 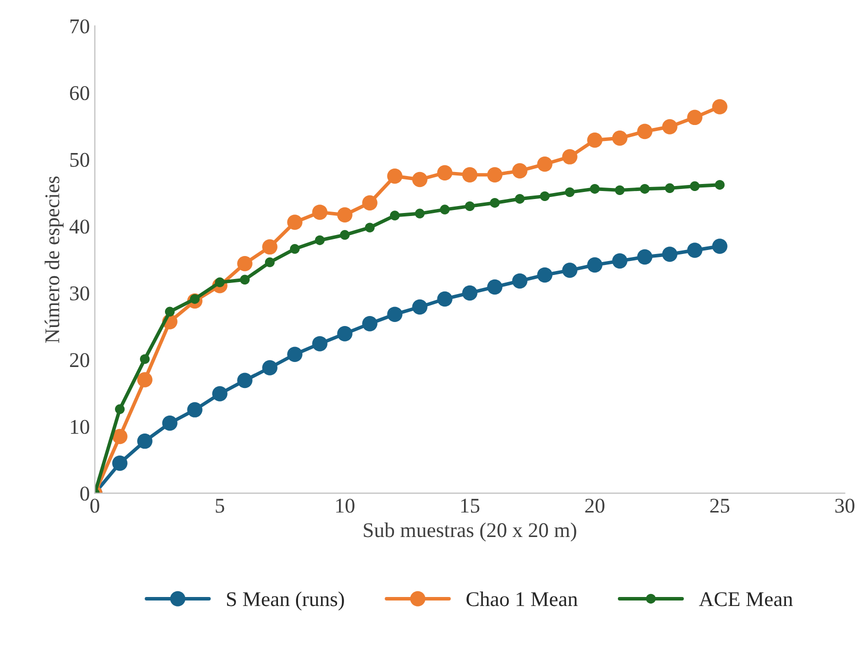 I want to click on x-axis-title: Sub muestras (20 x 20 m), so click(x=470, y=532).